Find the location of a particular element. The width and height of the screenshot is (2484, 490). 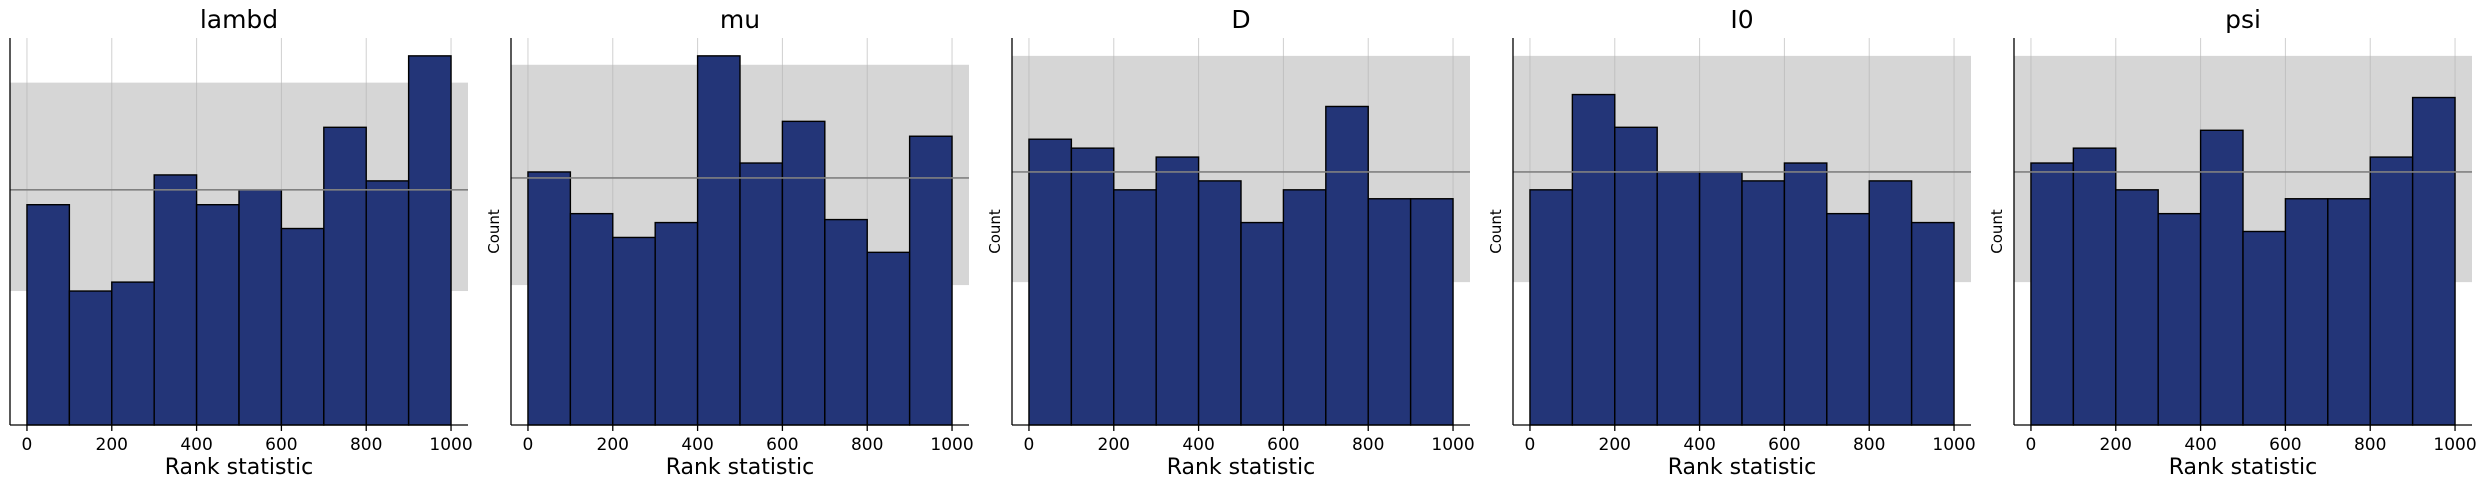

panel-title: lambd is located at coordinates (239, 19).